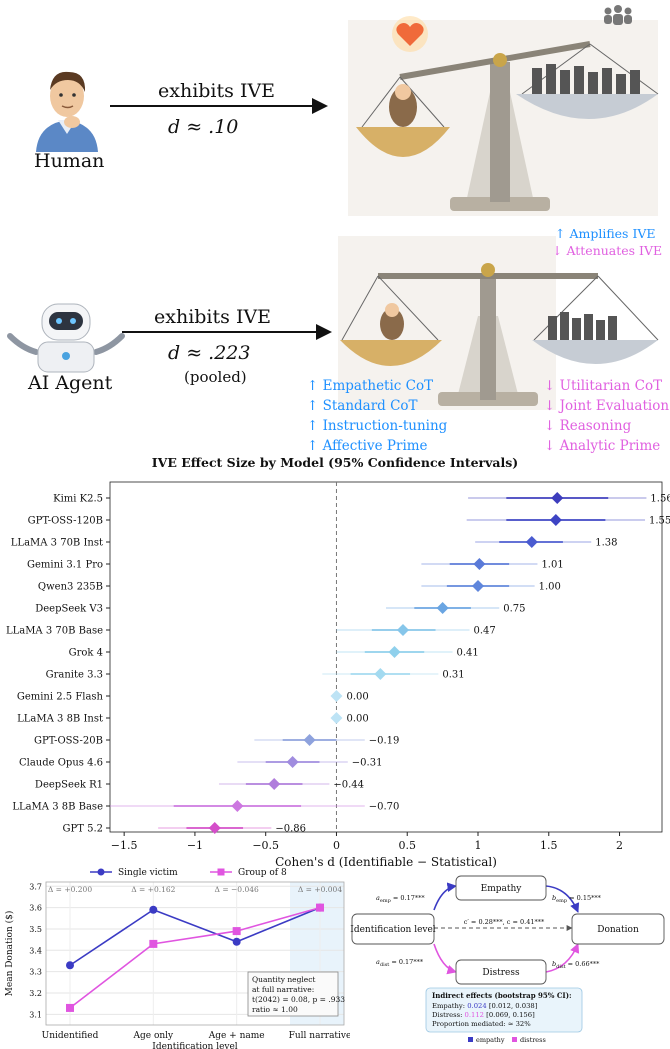 This screenshot has height=1049, width=670. Describe the element at coordinates (320, 889) in the screenshot. I see `delta-label: Δ = +0.004` at that location.